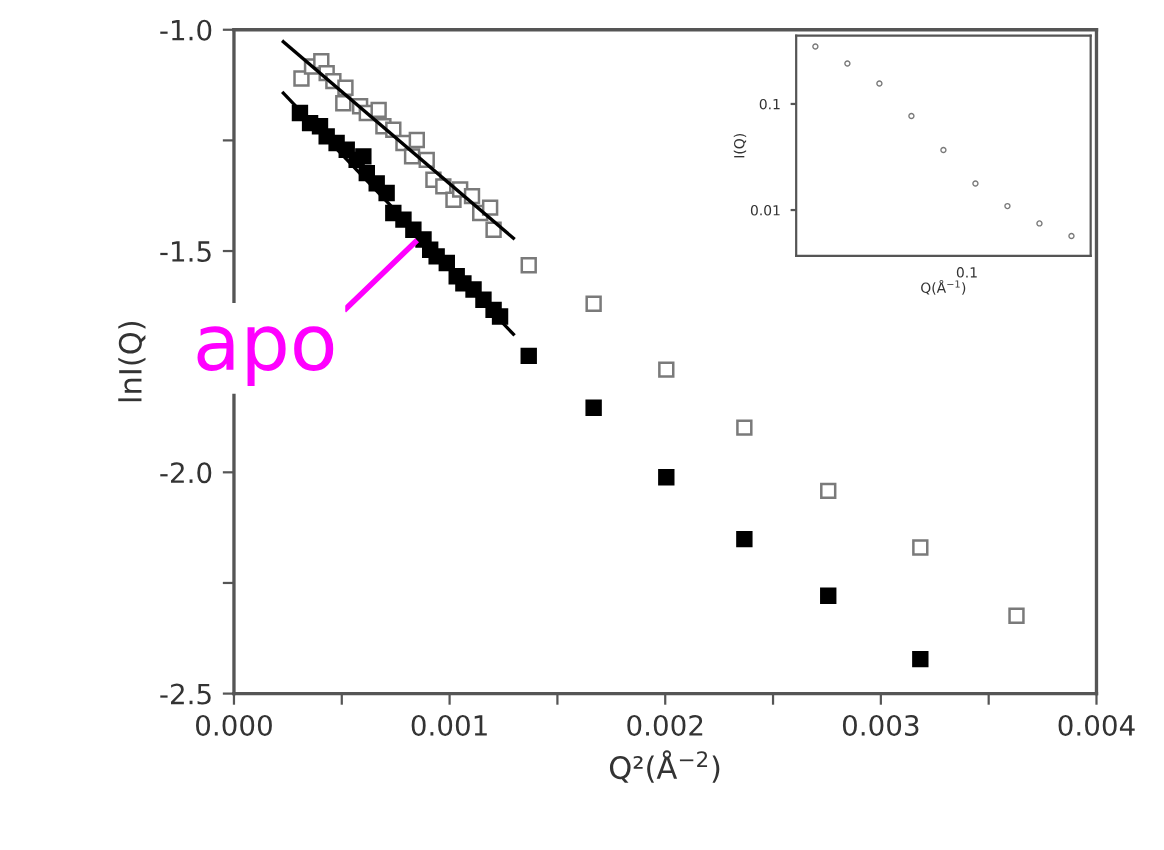 This screenshot has height=850, width=1164. I want to click on y-tick-label: -1.0, so click(186, 30).